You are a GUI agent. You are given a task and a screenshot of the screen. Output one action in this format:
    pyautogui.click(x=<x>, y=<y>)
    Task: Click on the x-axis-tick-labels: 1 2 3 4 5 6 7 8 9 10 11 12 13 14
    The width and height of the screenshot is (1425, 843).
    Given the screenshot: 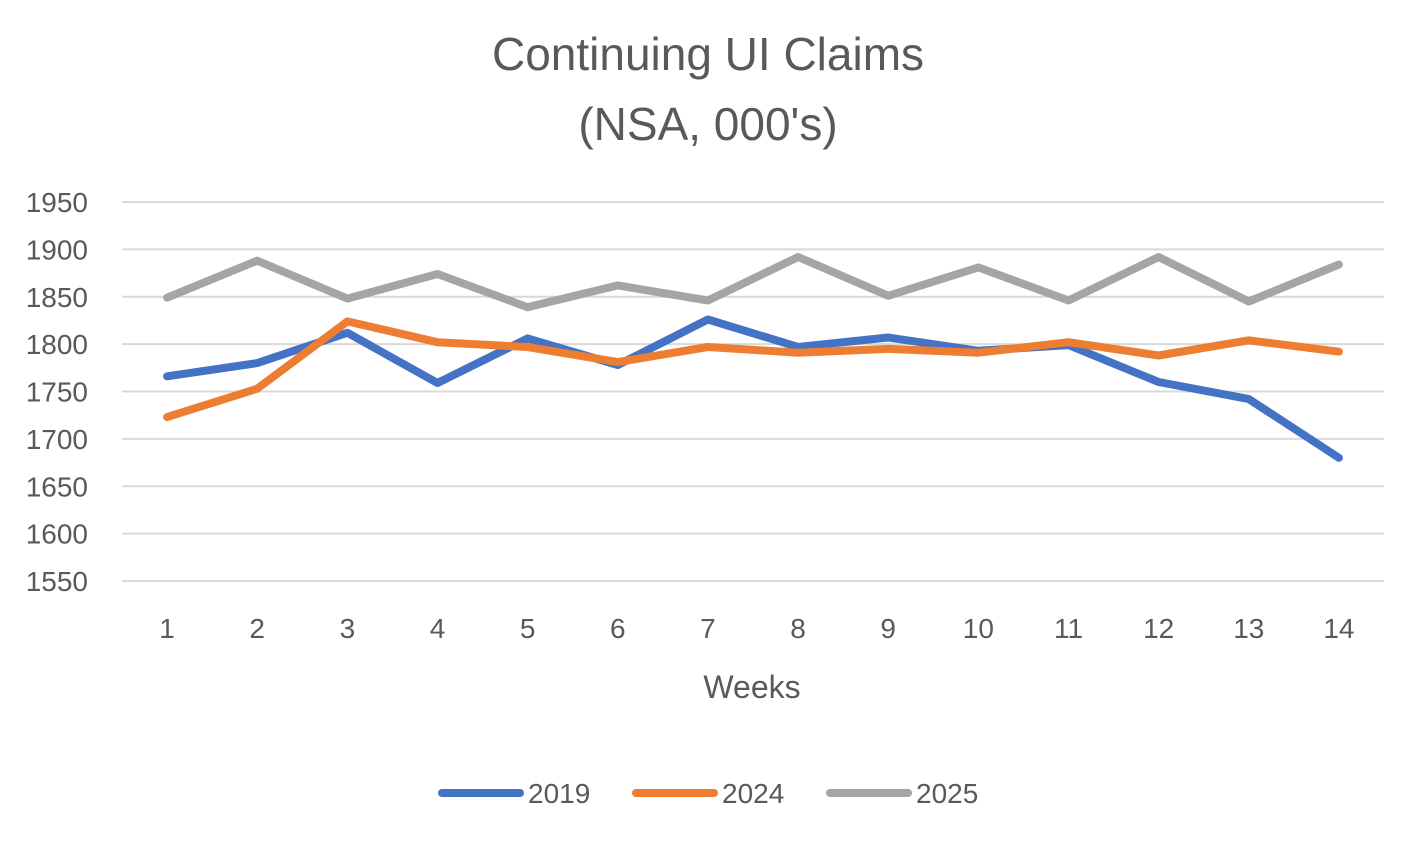 What is the action you would take?
    pyautogui.click(x=756, y=628)
    